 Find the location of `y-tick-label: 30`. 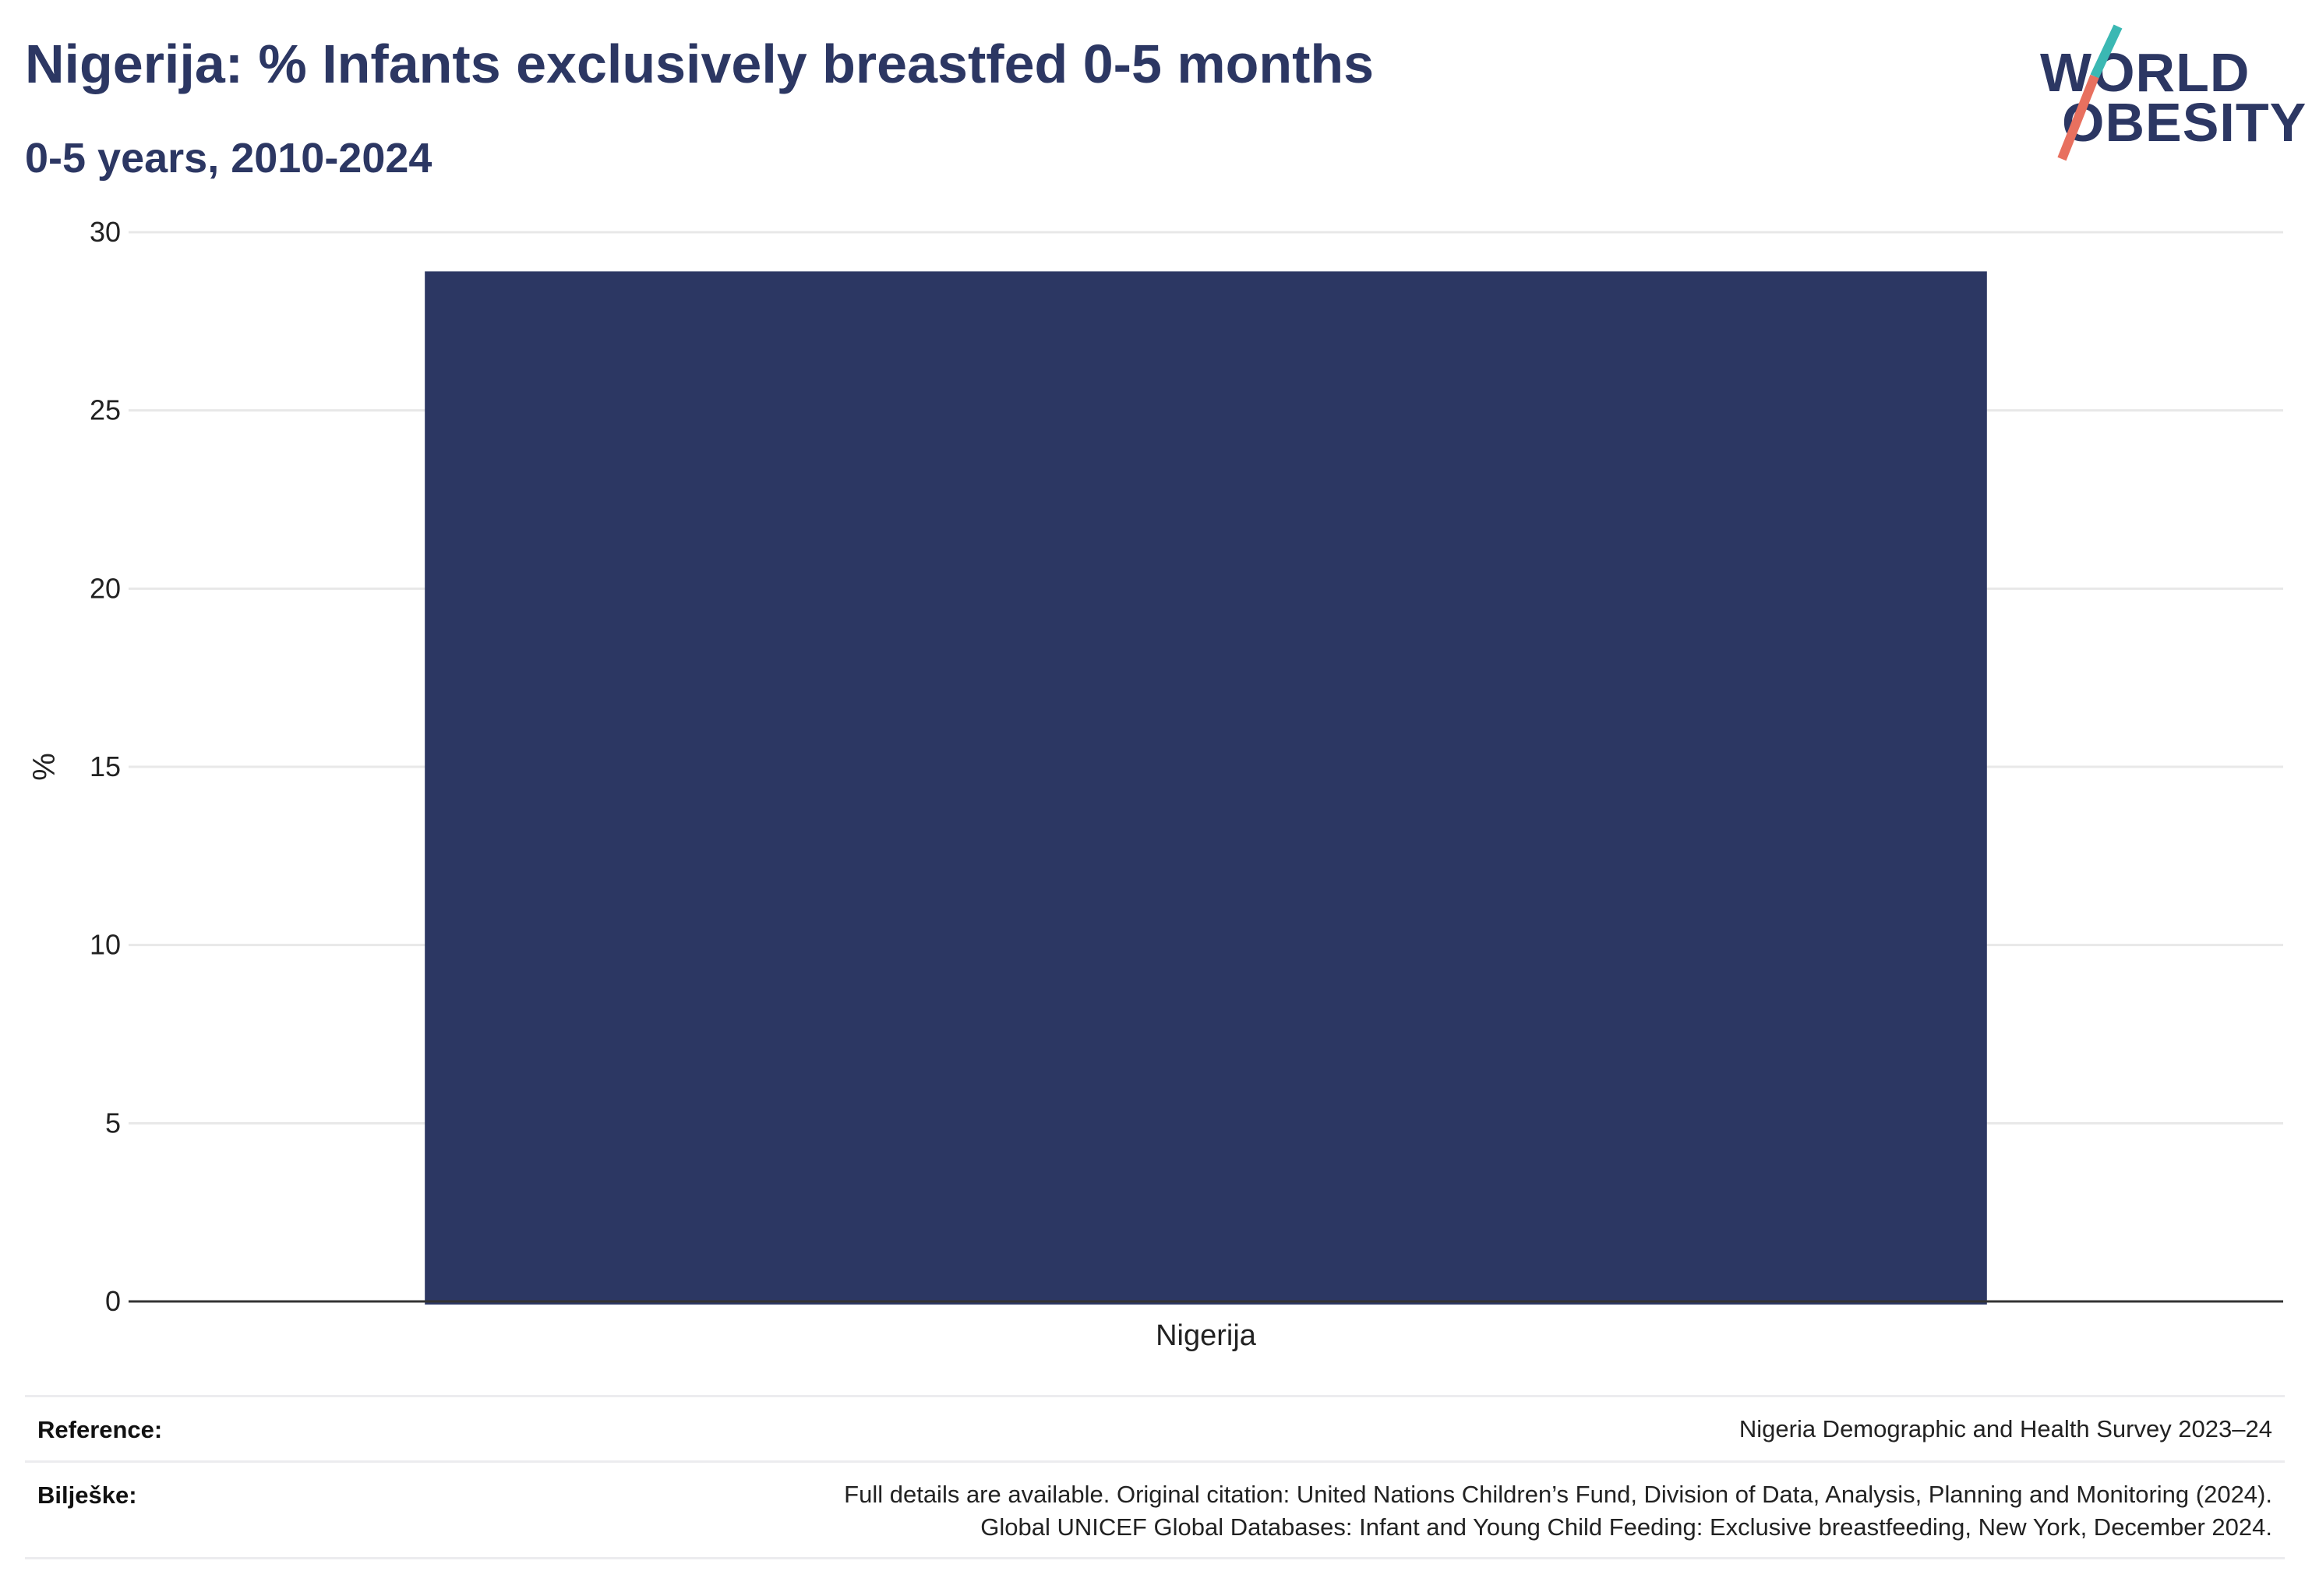

y-tick-label: 30 is located at coordinates (105, 232).